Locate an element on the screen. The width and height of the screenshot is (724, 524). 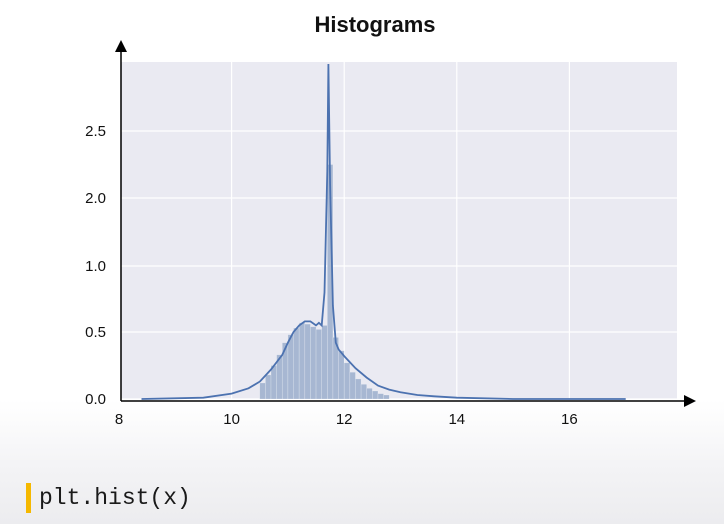
y-tick-label: 0.0 is located at coordinates (95, 399).